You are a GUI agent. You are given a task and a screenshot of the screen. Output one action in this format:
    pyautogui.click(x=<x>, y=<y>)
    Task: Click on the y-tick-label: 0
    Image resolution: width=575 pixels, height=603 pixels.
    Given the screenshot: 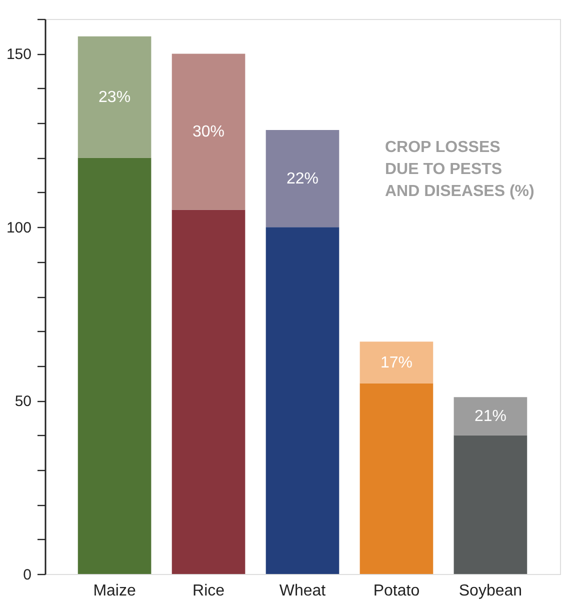 What is the action you would take?
    pyautogui.click(x=27, y=575)
    